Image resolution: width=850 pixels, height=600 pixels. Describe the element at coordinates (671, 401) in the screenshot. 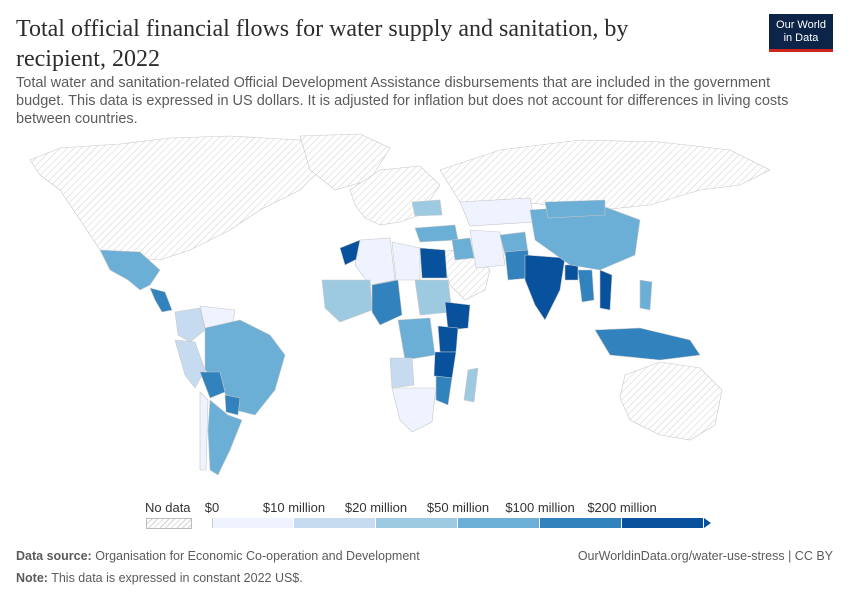

I see `australia-nodata` at that location.